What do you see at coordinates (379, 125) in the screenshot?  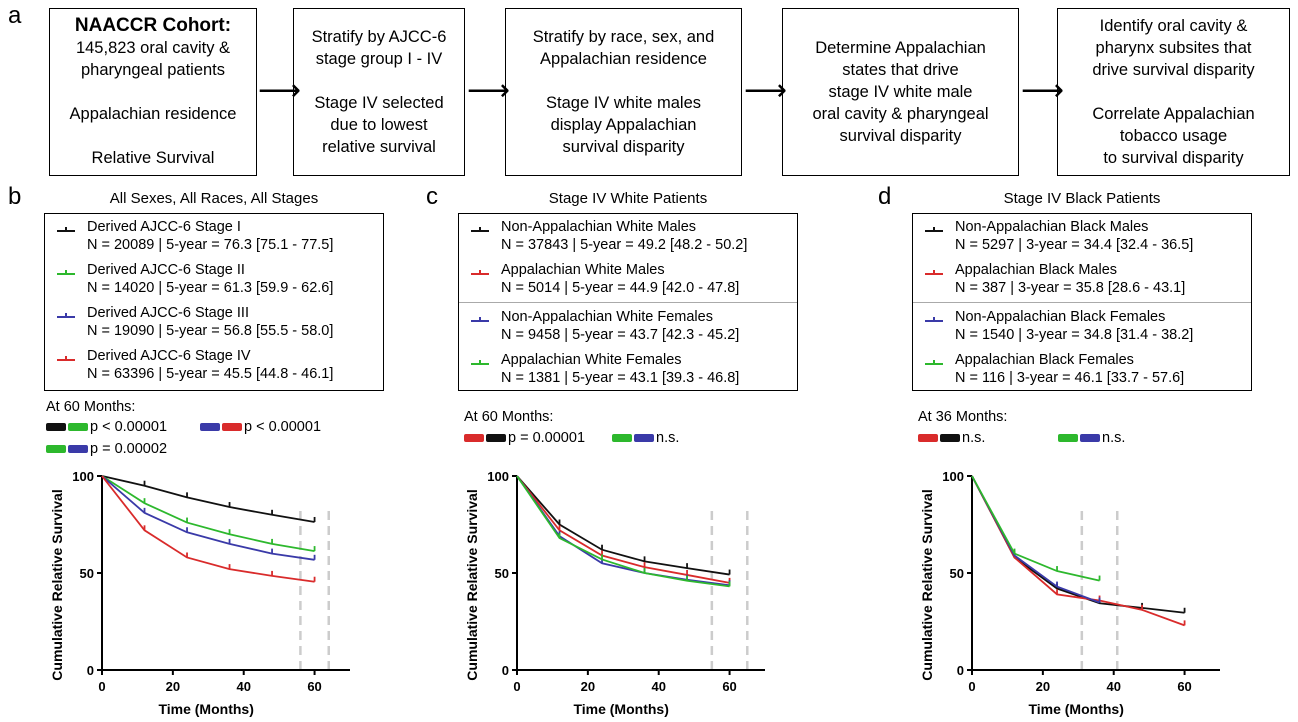 I see `flow-text: due to lowest` at bounding box center [379, 125].